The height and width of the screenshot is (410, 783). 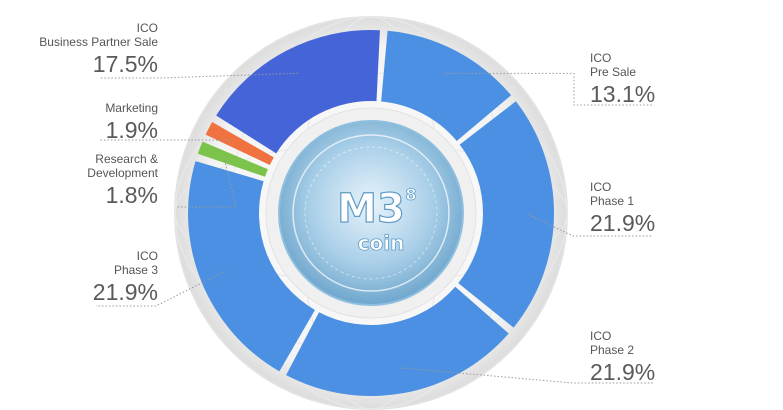 I want to click on label-marketing: Marketing 1.9%, so click(x=131, y=122).